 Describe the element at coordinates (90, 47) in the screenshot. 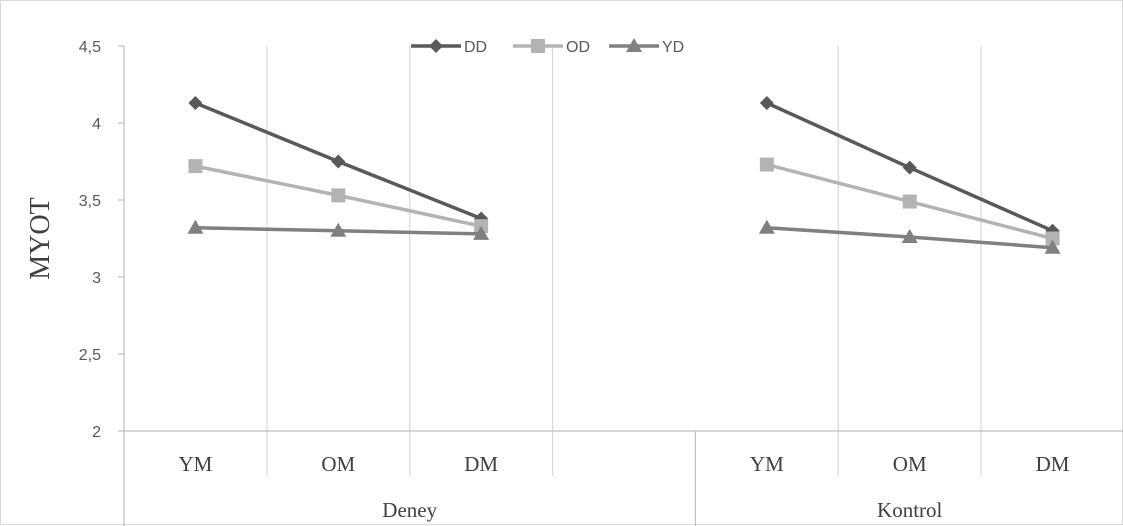

I see `y-tick-label: 4,5` at that location.